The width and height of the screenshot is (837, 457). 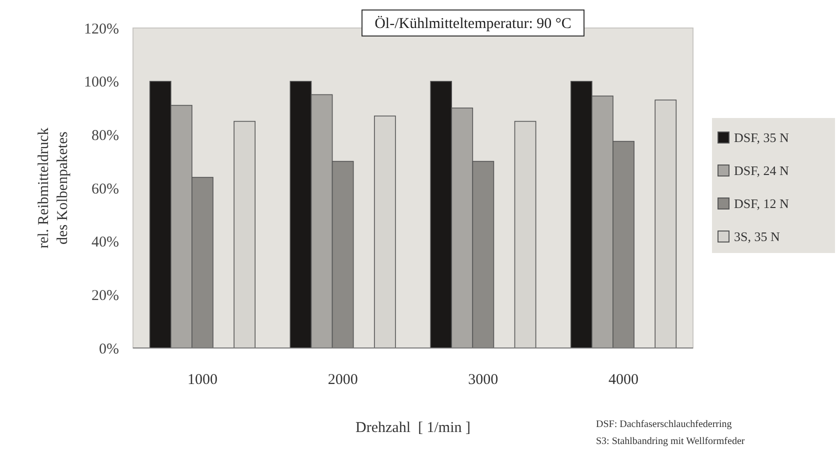 What do you see at coordinates (473, 23) in the screenshot?
I see `chart-title: Öl-/Kühlmitteltemperatur: 90 °C` at bounding box center [473, 23].